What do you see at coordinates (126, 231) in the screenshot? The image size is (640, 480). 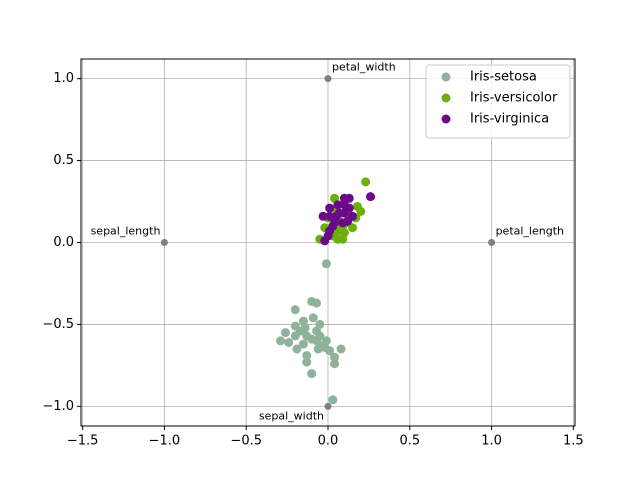 I see `anchor-label: sepal_length` at bounding box center [126, 231].